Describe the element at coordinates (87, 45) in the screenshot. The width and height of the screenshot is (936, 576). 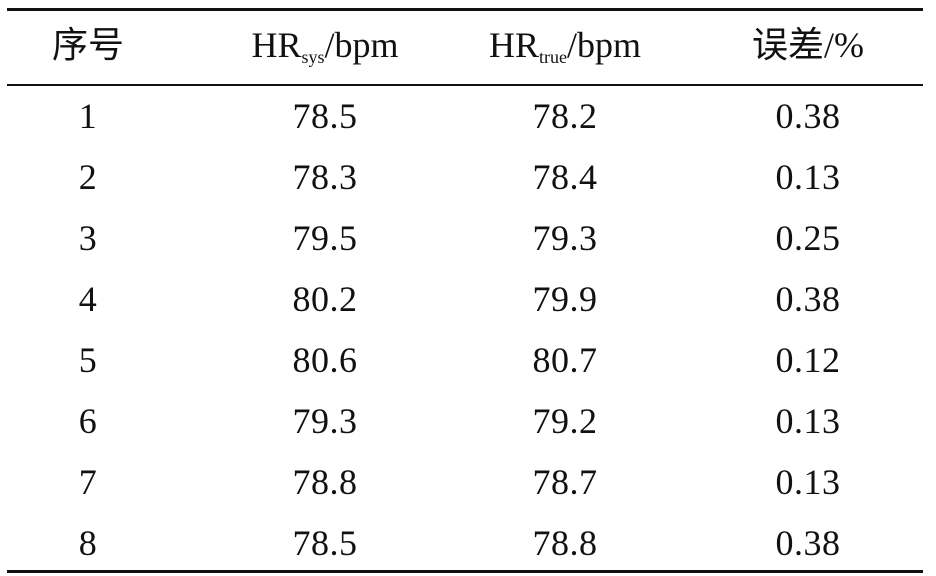
I see `header-text: 序号` at that location.